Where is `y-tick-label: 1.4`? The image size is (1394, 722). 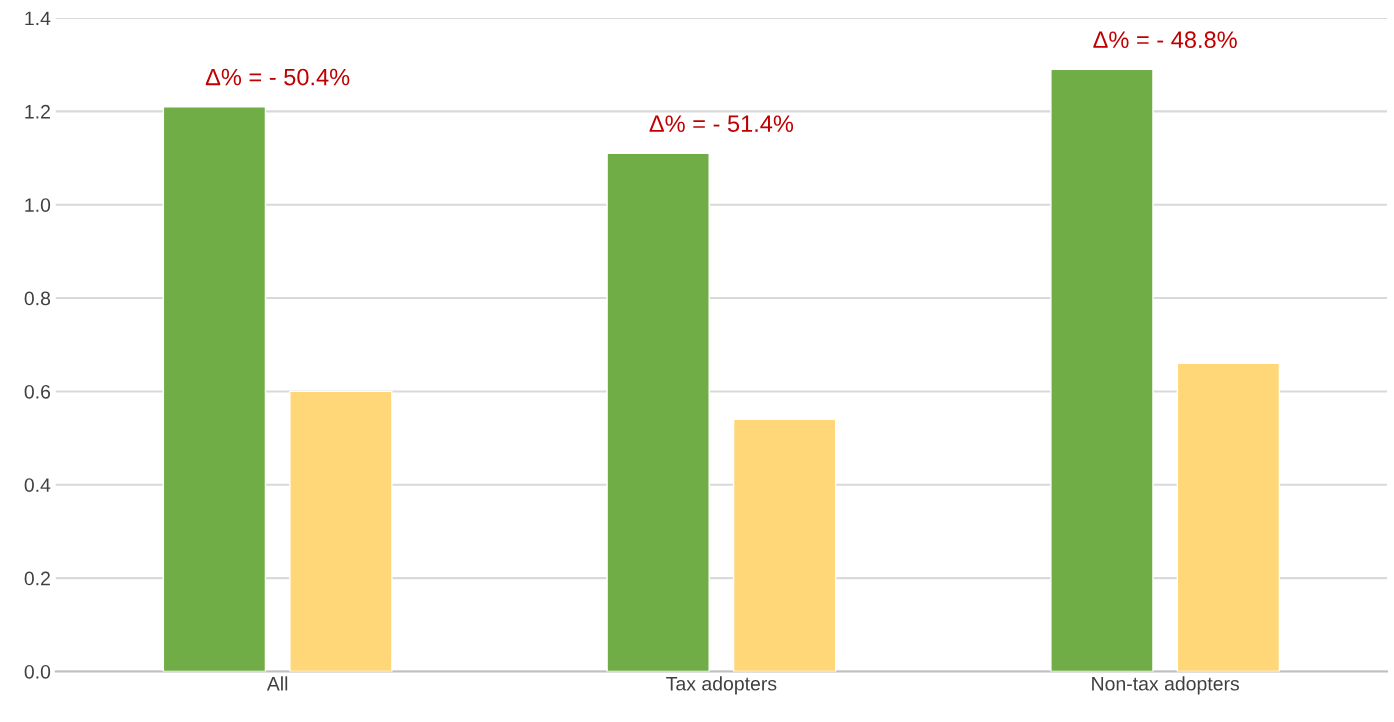 y-tick-label: 1.4 is located at coordinates (38, 18).